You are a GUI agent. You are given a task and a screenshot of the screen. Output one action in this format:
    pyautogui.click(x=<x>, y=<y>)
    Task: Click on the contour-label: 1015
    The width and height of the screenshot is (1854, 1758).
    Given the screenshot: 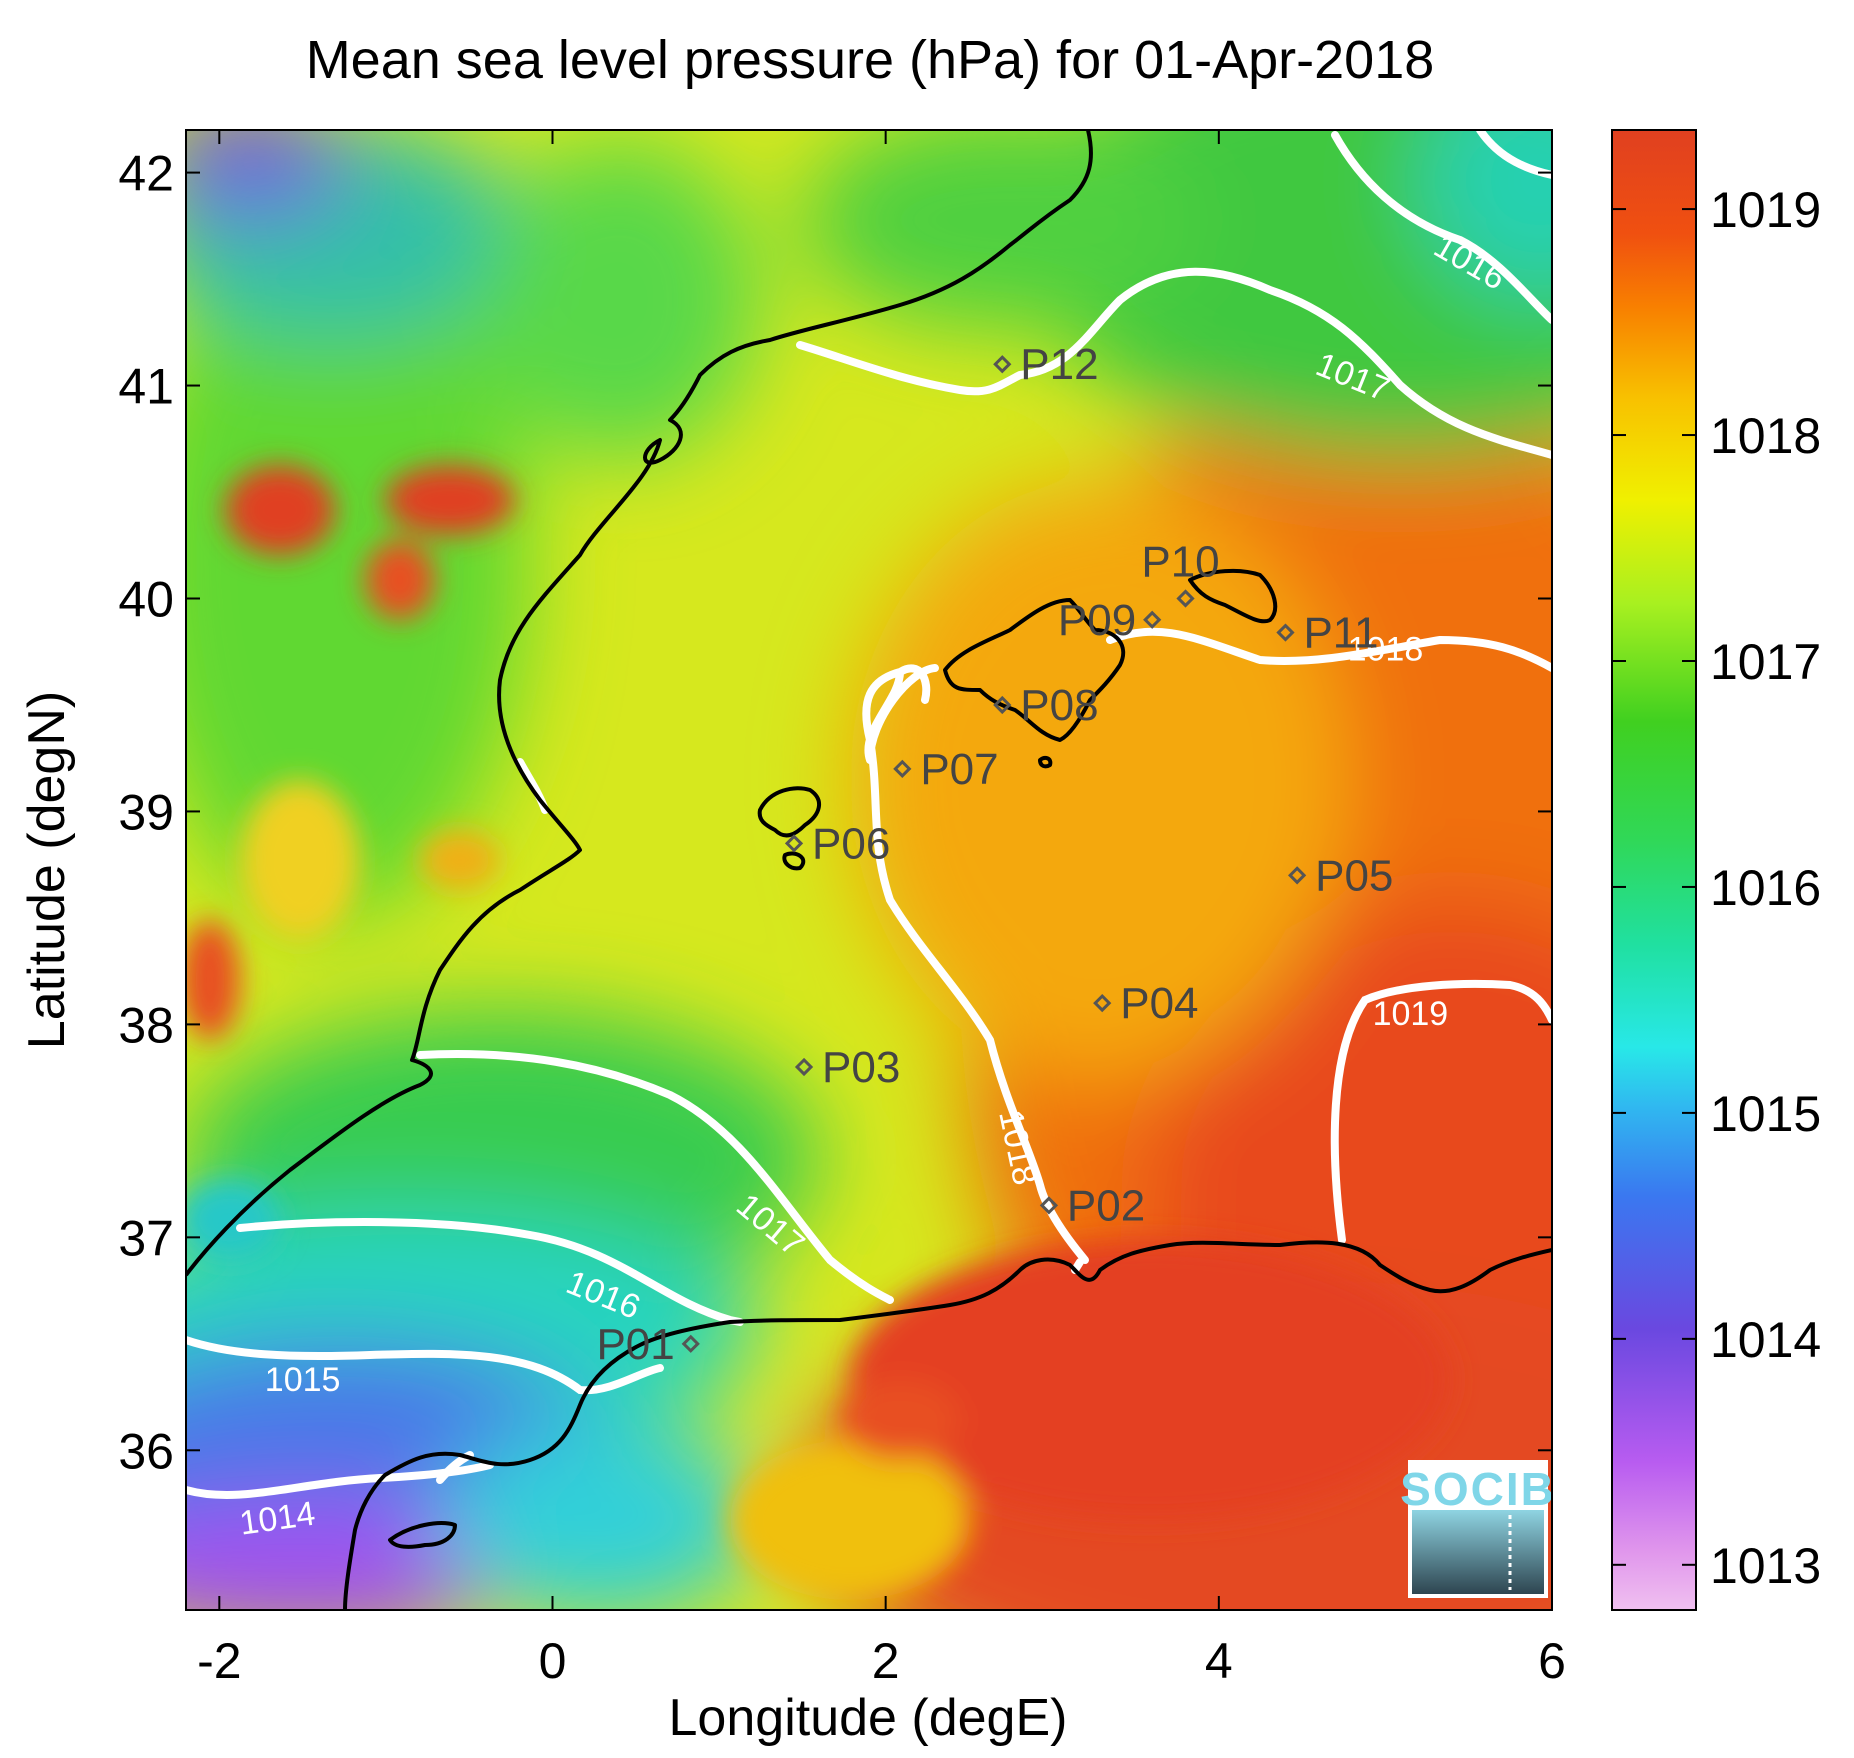 What is the action you would take?
    pyautogui.click(x=303, y=1380)
    